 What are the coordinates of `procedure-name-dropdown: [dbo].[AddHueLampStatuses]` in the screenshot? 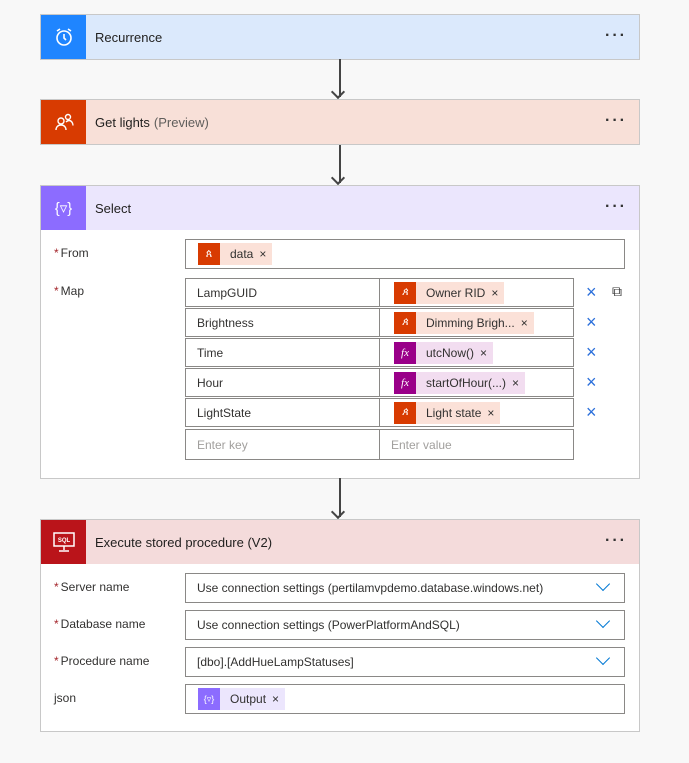 It's located at (405, 662).